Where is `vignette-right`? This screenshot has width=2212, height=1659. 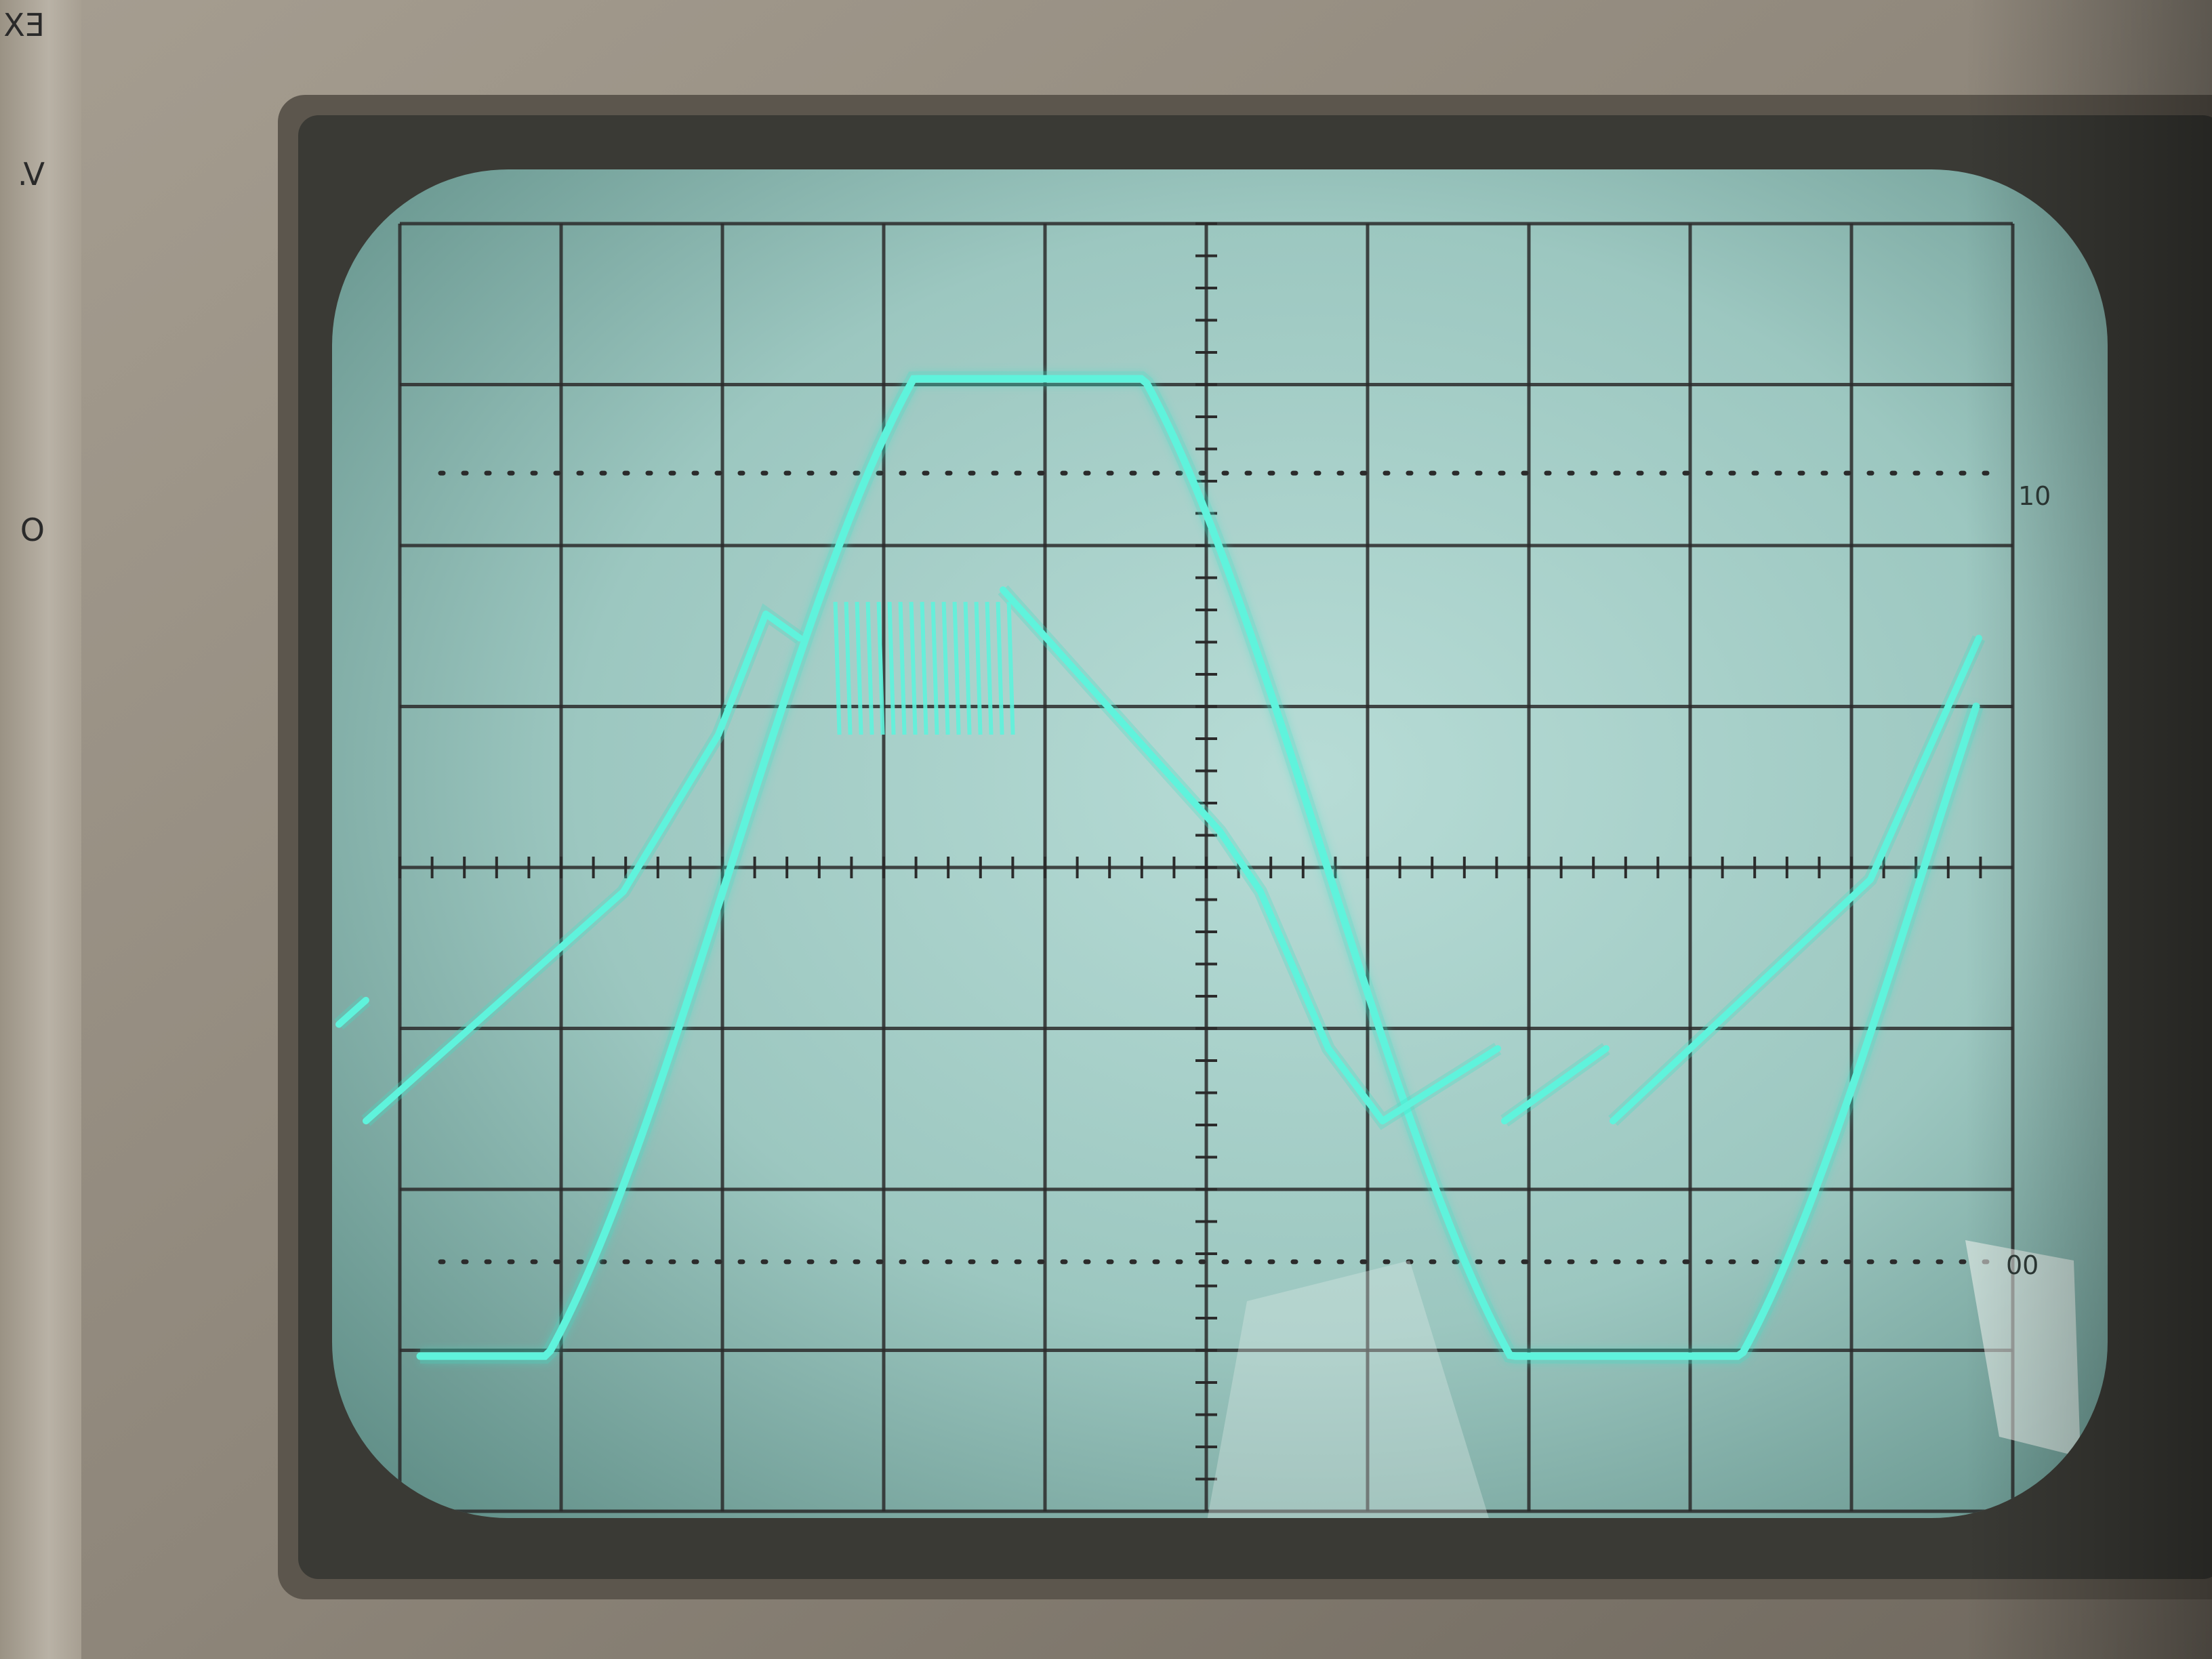
vignette-right is located at coordinates (2088, 829).